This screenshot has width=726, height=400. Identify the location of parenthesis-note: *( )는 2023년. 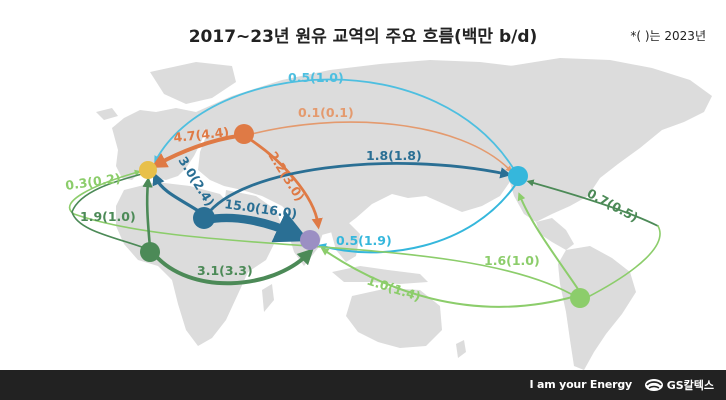
(668, 36).